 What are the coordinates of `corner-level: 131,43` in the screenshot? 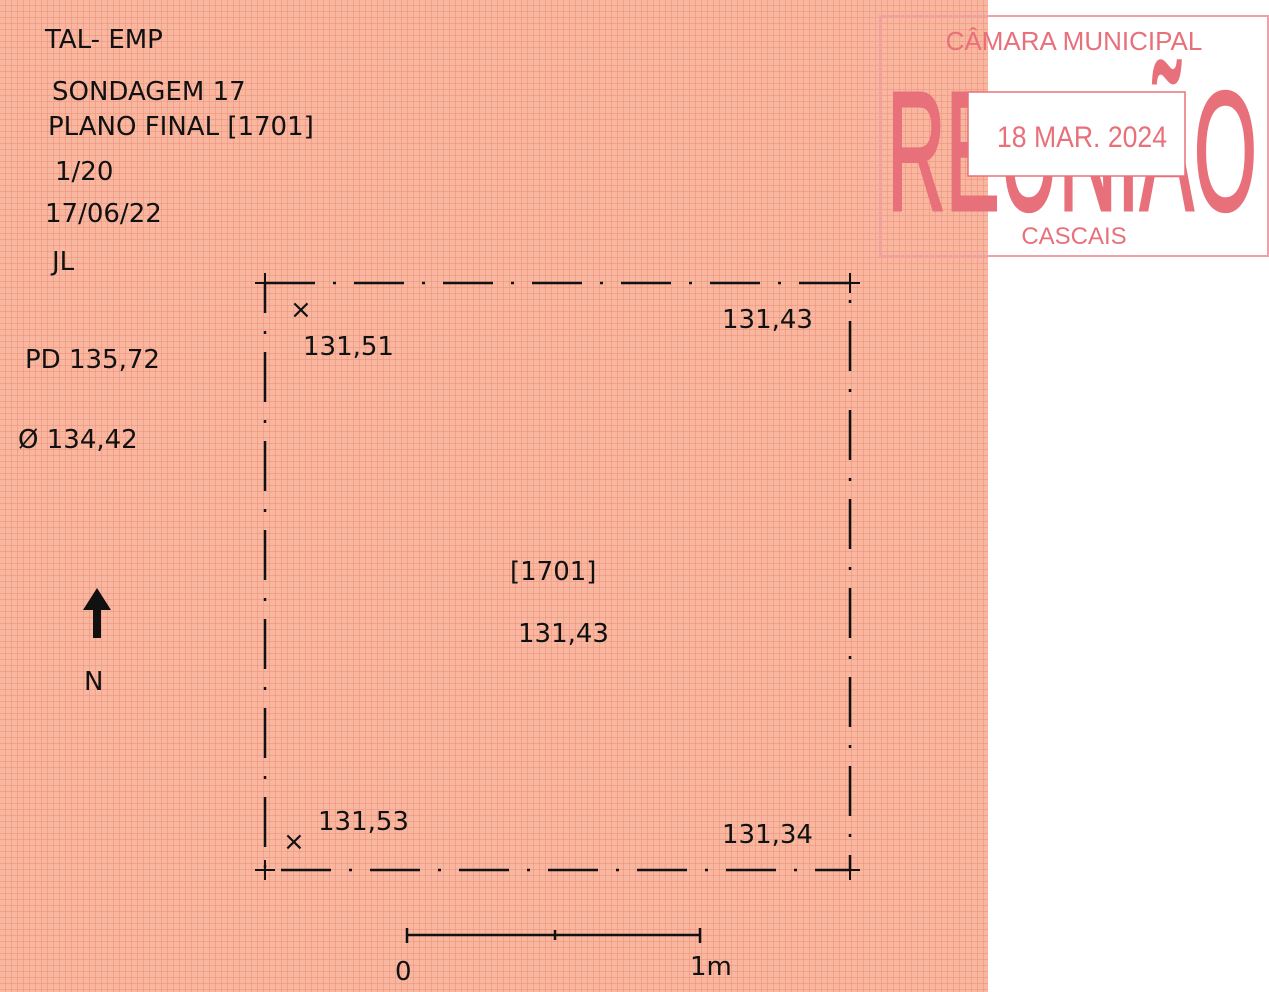 It's located at (767, 320).